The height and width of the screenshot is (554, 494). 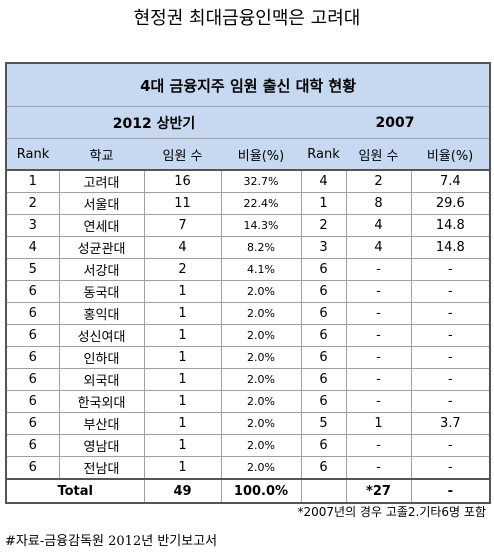 I want to click on table-cell: 홍익대, so click(x=101, y=313).